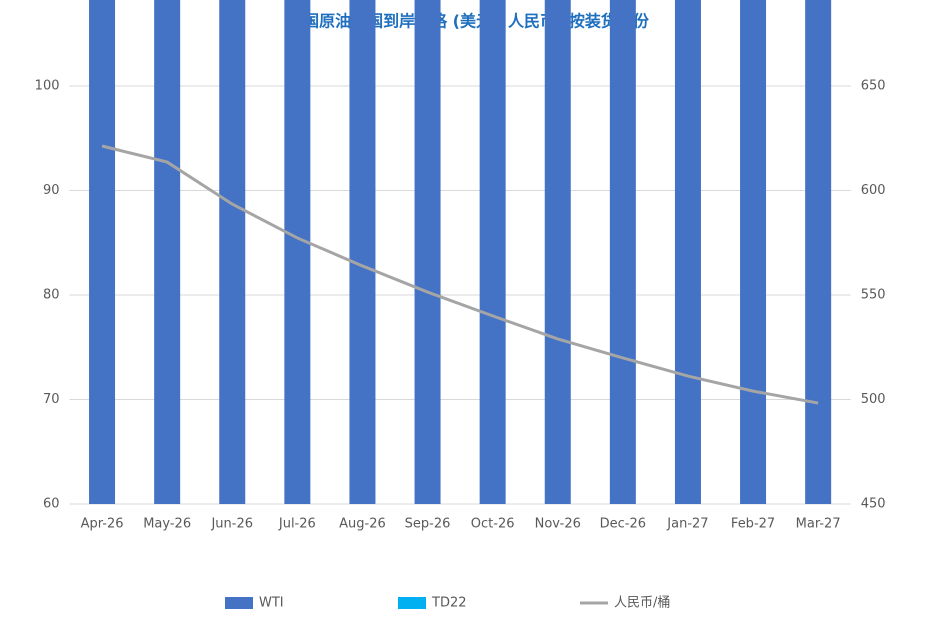  I want to click on x-tick-label: Jul-26, so click(297, 524).